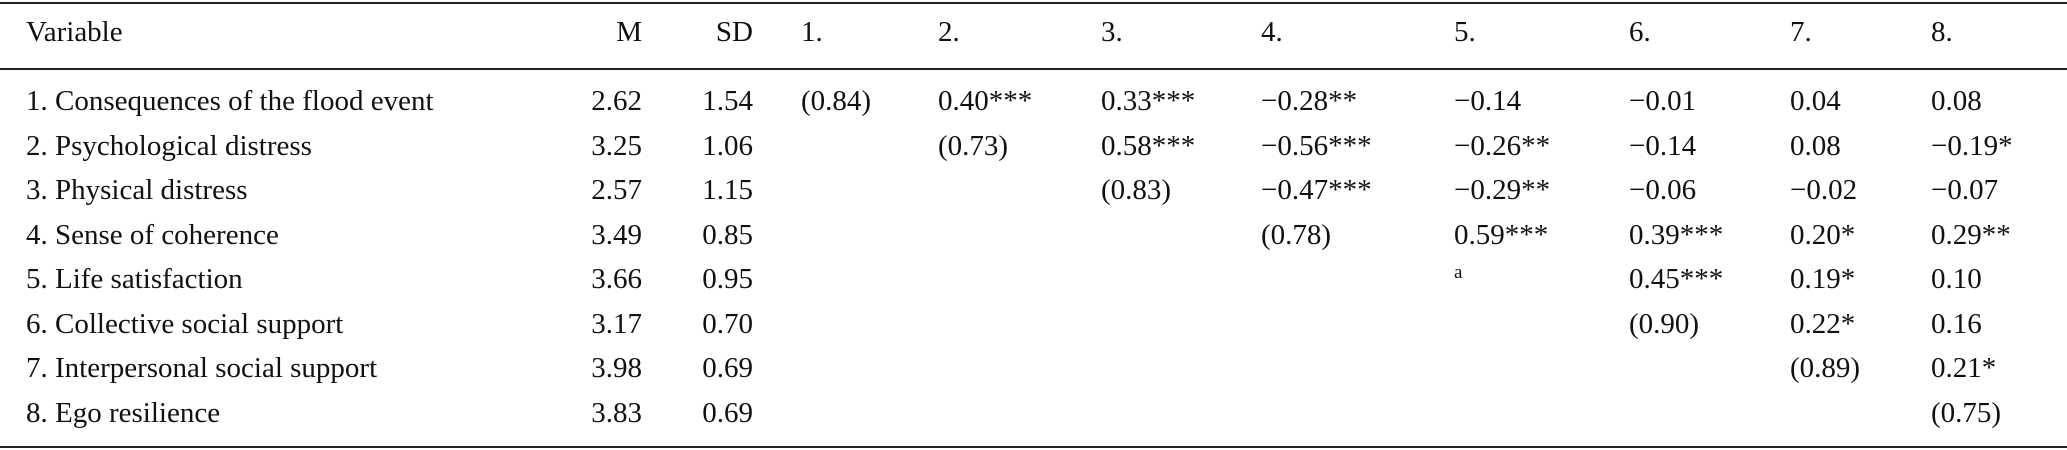  Describe the element at coordinates (985, 101) in the screenshot. I see `cell: 0.40***` at that location.